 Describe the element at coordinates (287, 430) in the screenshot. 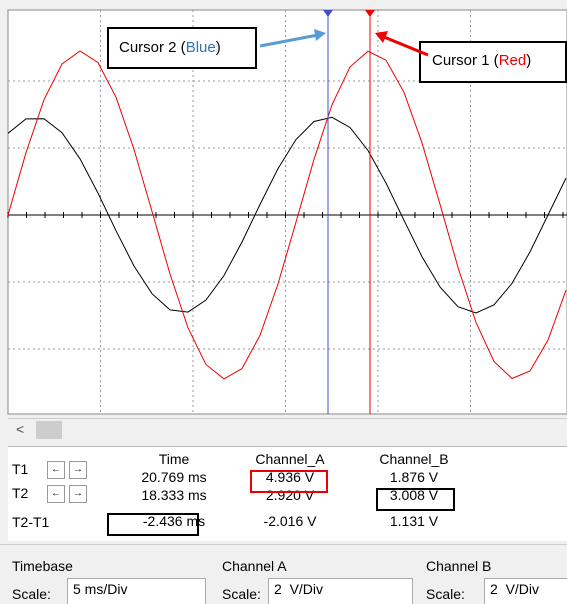

I see `scrollbar` at that location.